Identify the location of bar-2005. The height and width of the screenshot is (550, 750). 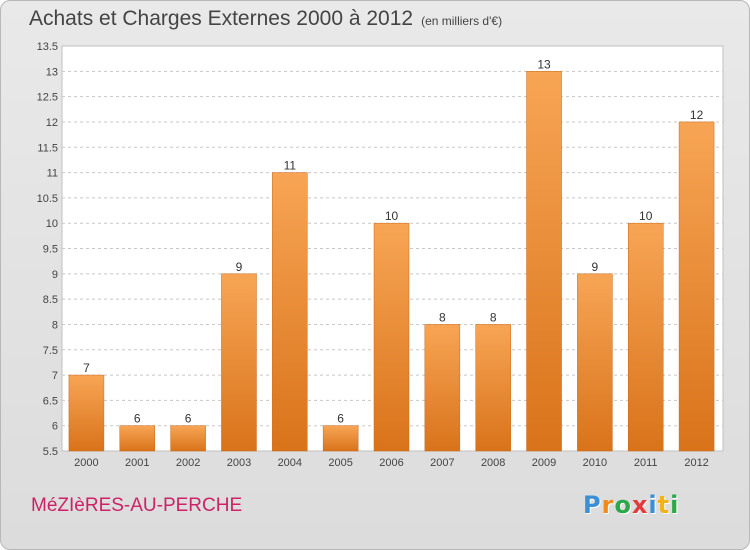
(340, 438).